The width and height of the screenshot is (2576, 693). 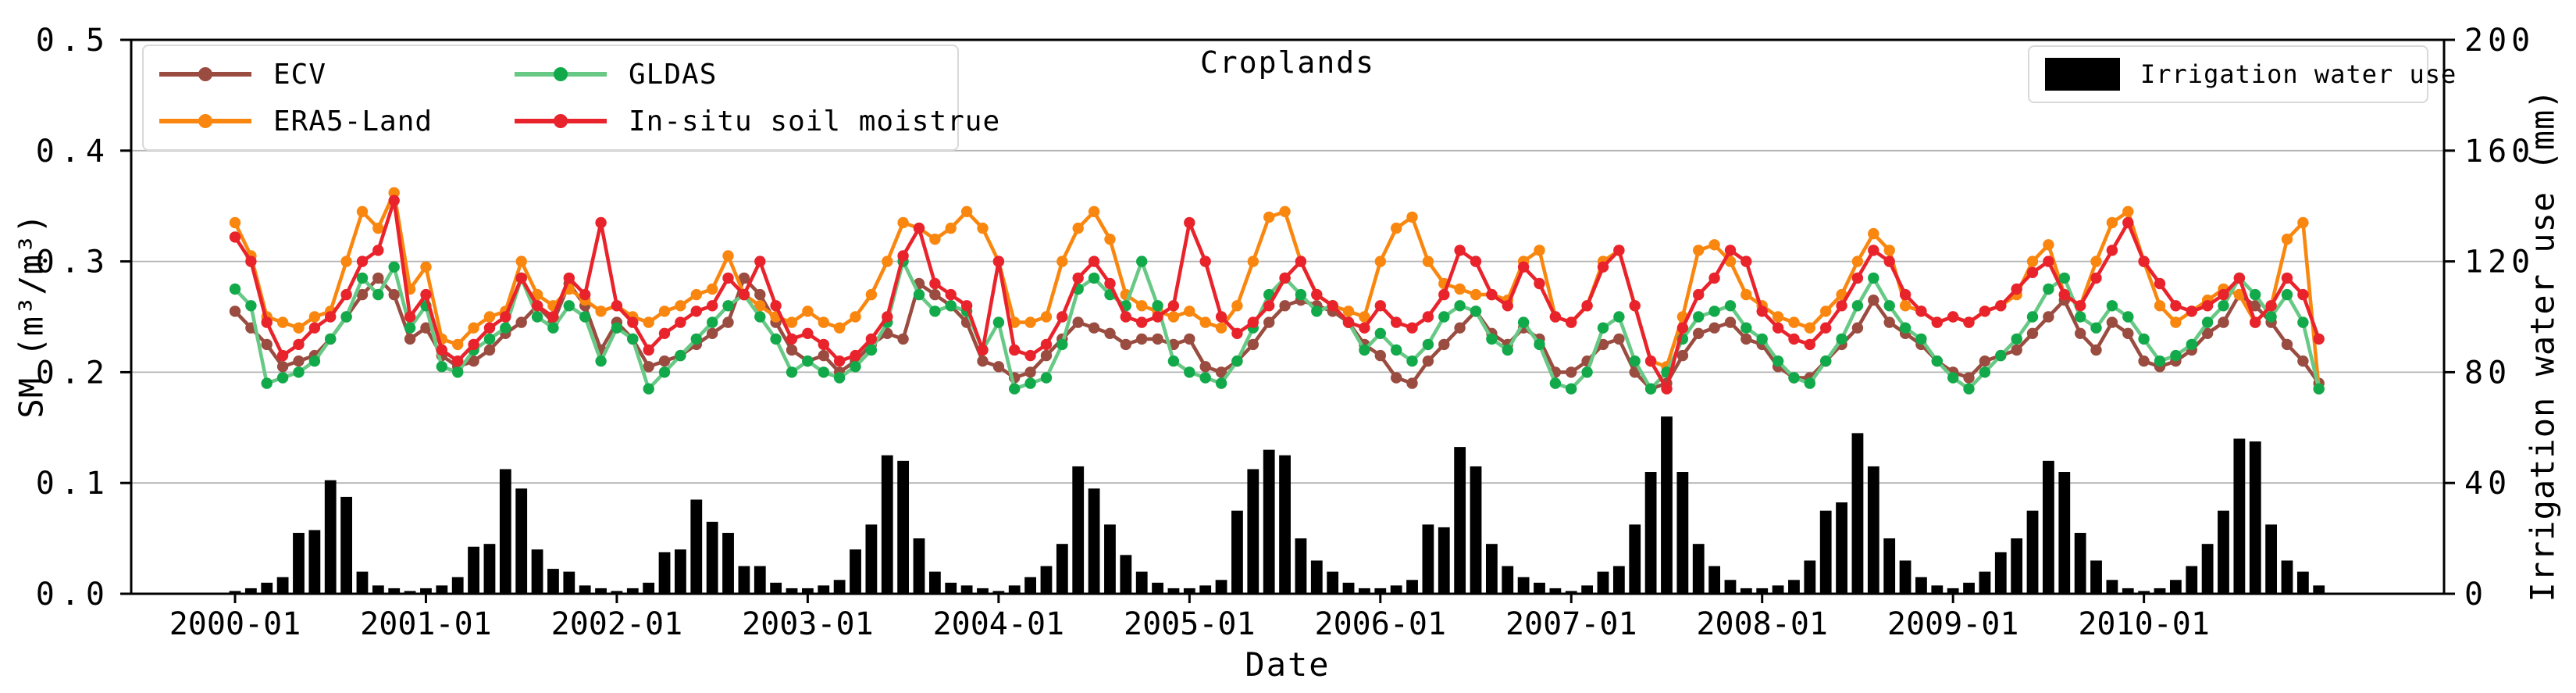 What do you see at coordinates (2298, 74) in the screenshot?
I see `legend-label-irrigation: Irrigation water use` at bounding box center [2298, 74].